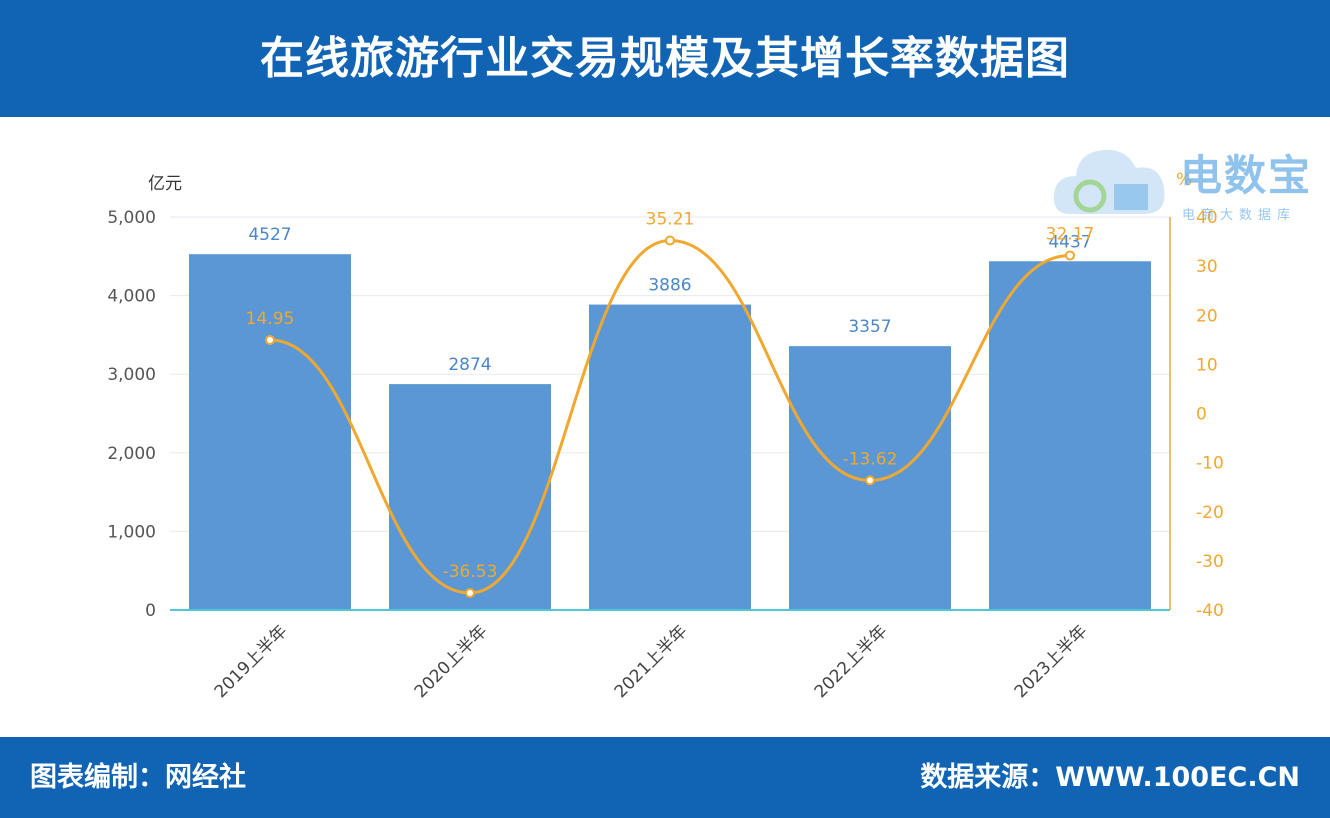  What do you see at coordinates (451, 661) in the screenshot?
I see `x-tick-label: 2020上半年` at bounding box center [451, 661].